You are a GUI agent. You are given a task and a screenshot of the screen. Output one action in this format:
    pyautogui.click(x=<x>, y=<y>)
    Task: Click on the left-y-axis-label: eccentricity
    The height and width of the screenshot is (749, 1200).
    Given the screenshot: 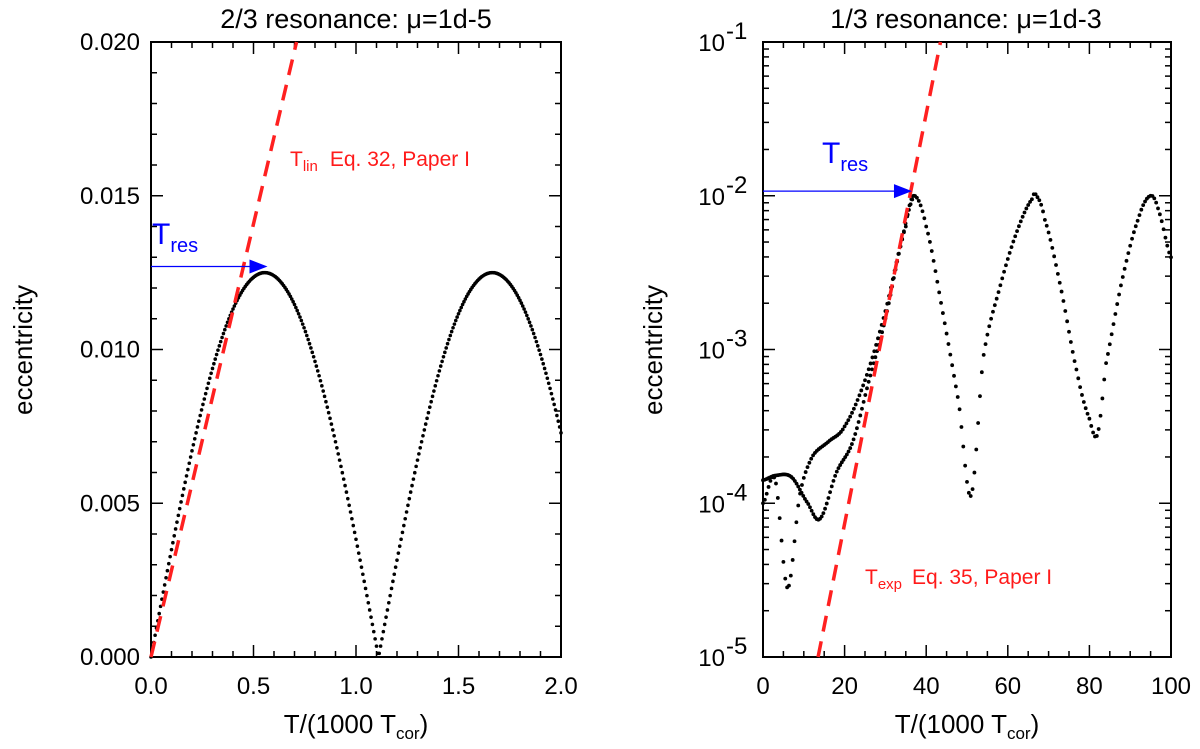 What is the action you would take?
    pyautogui.click(x=23, y=350)
    